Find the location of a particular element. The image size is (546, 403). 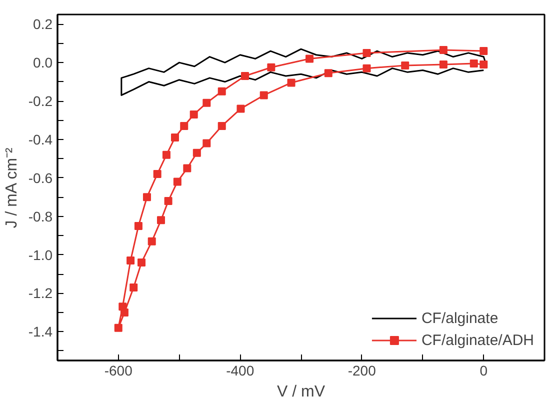

y-tick-label: -0.2 is located at coordinates (40, 101).